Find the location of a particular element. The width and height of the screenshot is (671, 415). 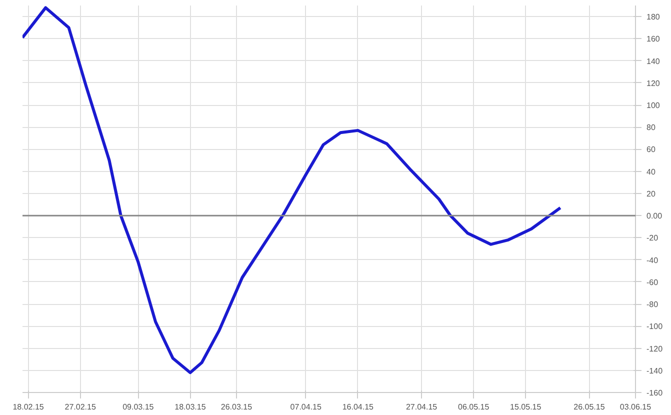

x-tick-label: 09.03.15 is located at coordinates (138, 407).